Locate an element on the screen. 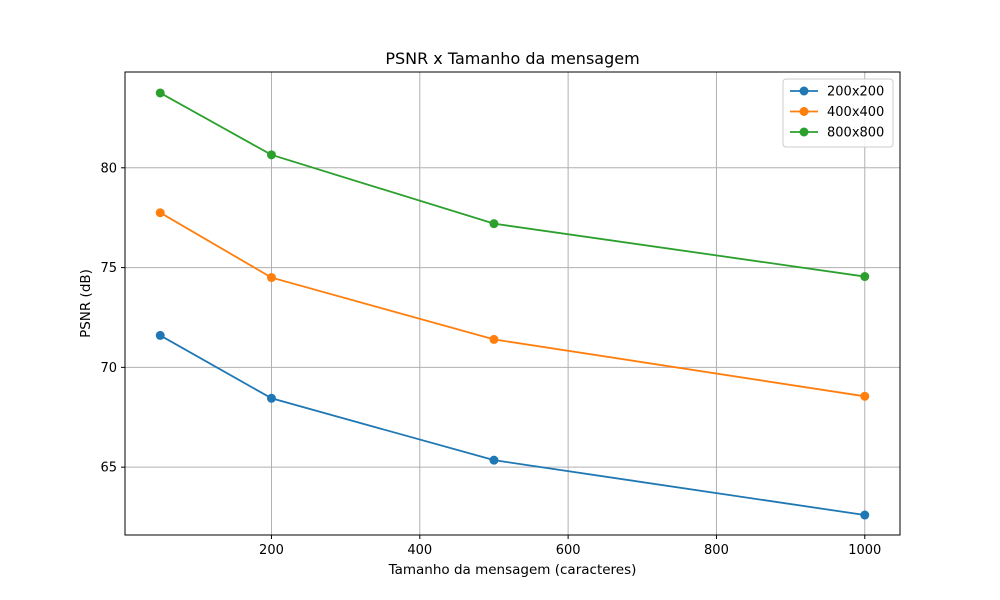 This screenshot has height=600, width=1000. x-axis-label: Tamanho da mensagem (caracteres) is located at coordinates (512, 570).